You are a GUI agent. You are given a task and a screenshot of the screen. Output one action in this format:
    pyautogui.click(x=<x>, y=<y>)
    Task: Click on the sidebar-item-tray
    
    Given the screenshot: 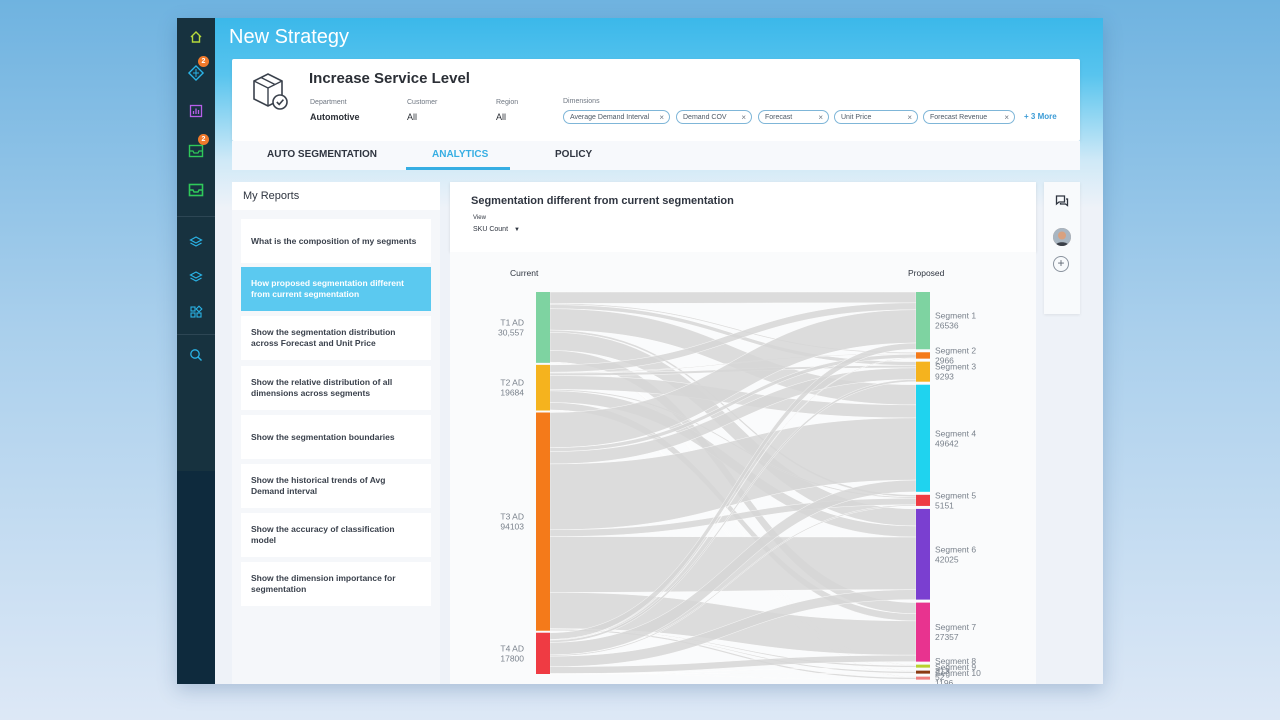 What is the action you would take?
    pyautogui.click(x=196, y=190)
    